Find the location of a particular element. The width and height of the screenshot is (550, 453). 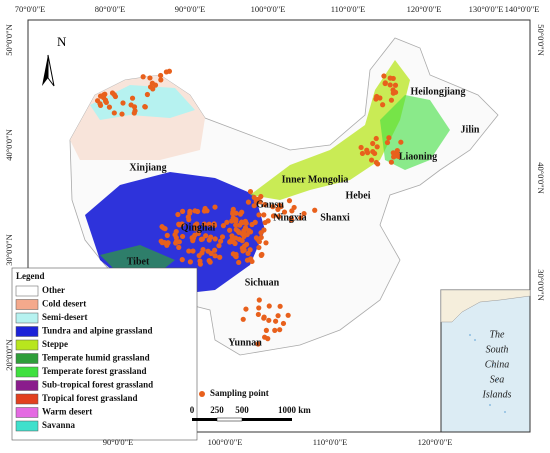

sampling-symbol is located at coordinates (202, 394).